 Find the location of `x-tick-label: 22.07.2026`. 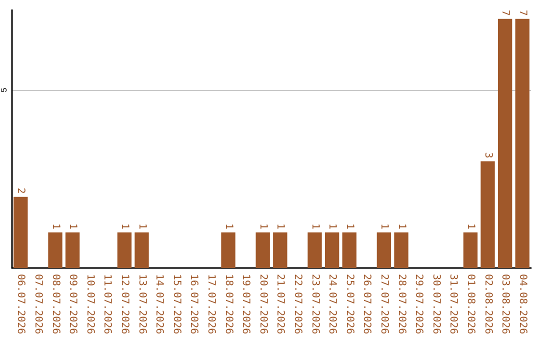

x-tick-label: 22.07.2026 is located at coordinates (297, 304).